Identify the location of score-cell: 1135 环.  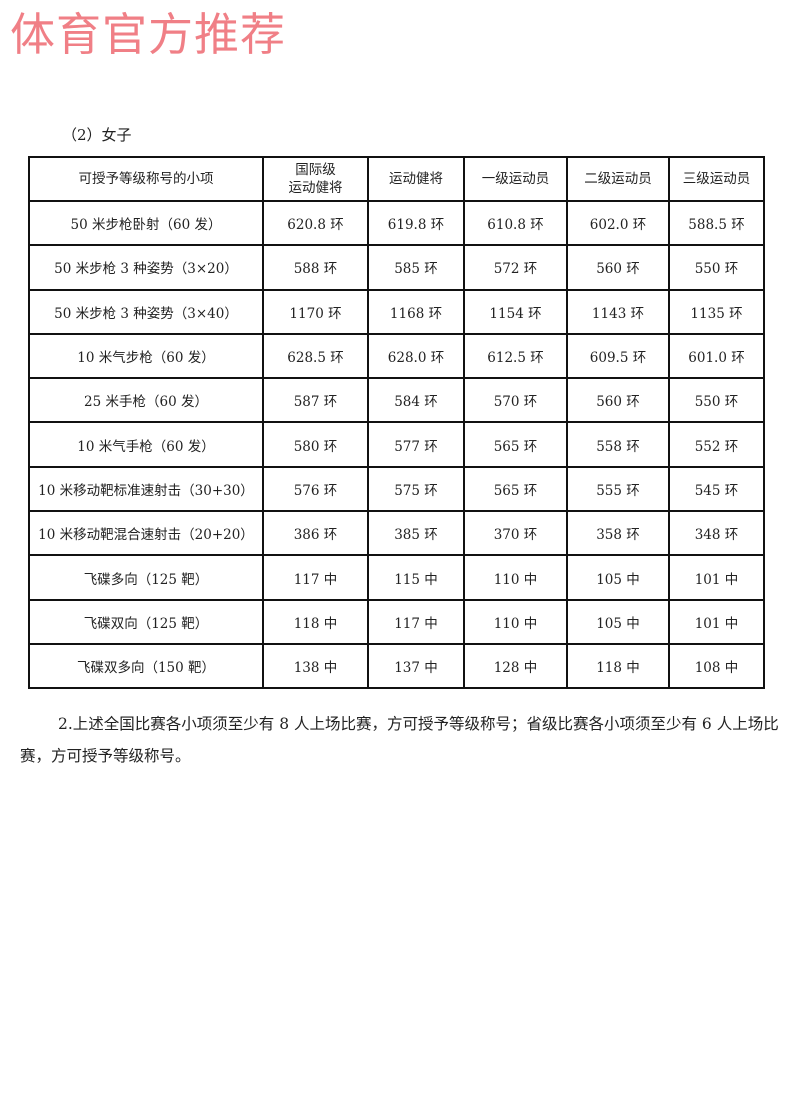
(716, 311).